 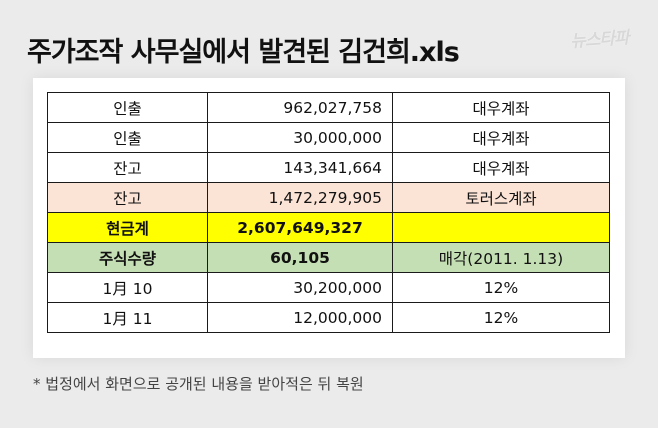 What do you see at coordinates (127, 257) in the screenshot?
I see `cell-label: 주식수량` at bounding box center [127, 257].